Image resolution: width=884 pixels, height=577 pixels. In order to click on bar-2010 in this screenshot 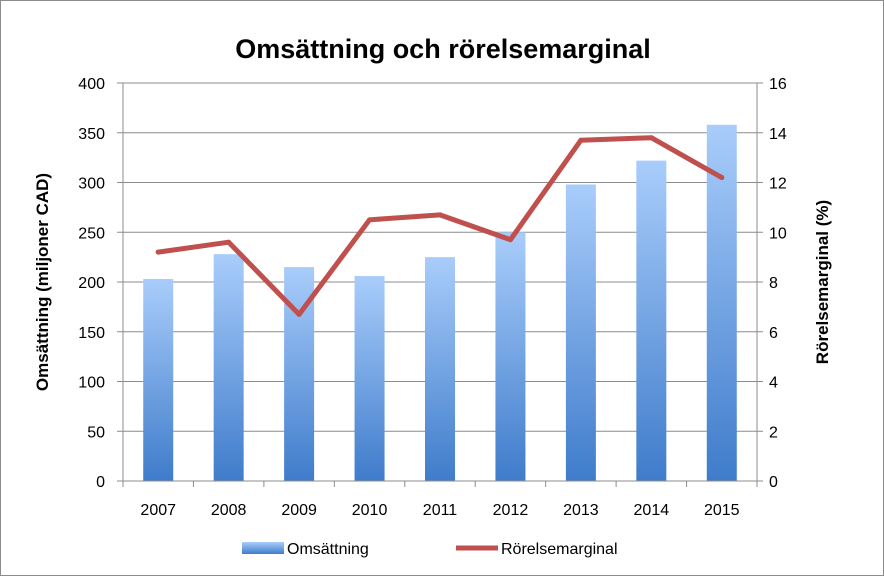, I will do `click(369, 378)`.